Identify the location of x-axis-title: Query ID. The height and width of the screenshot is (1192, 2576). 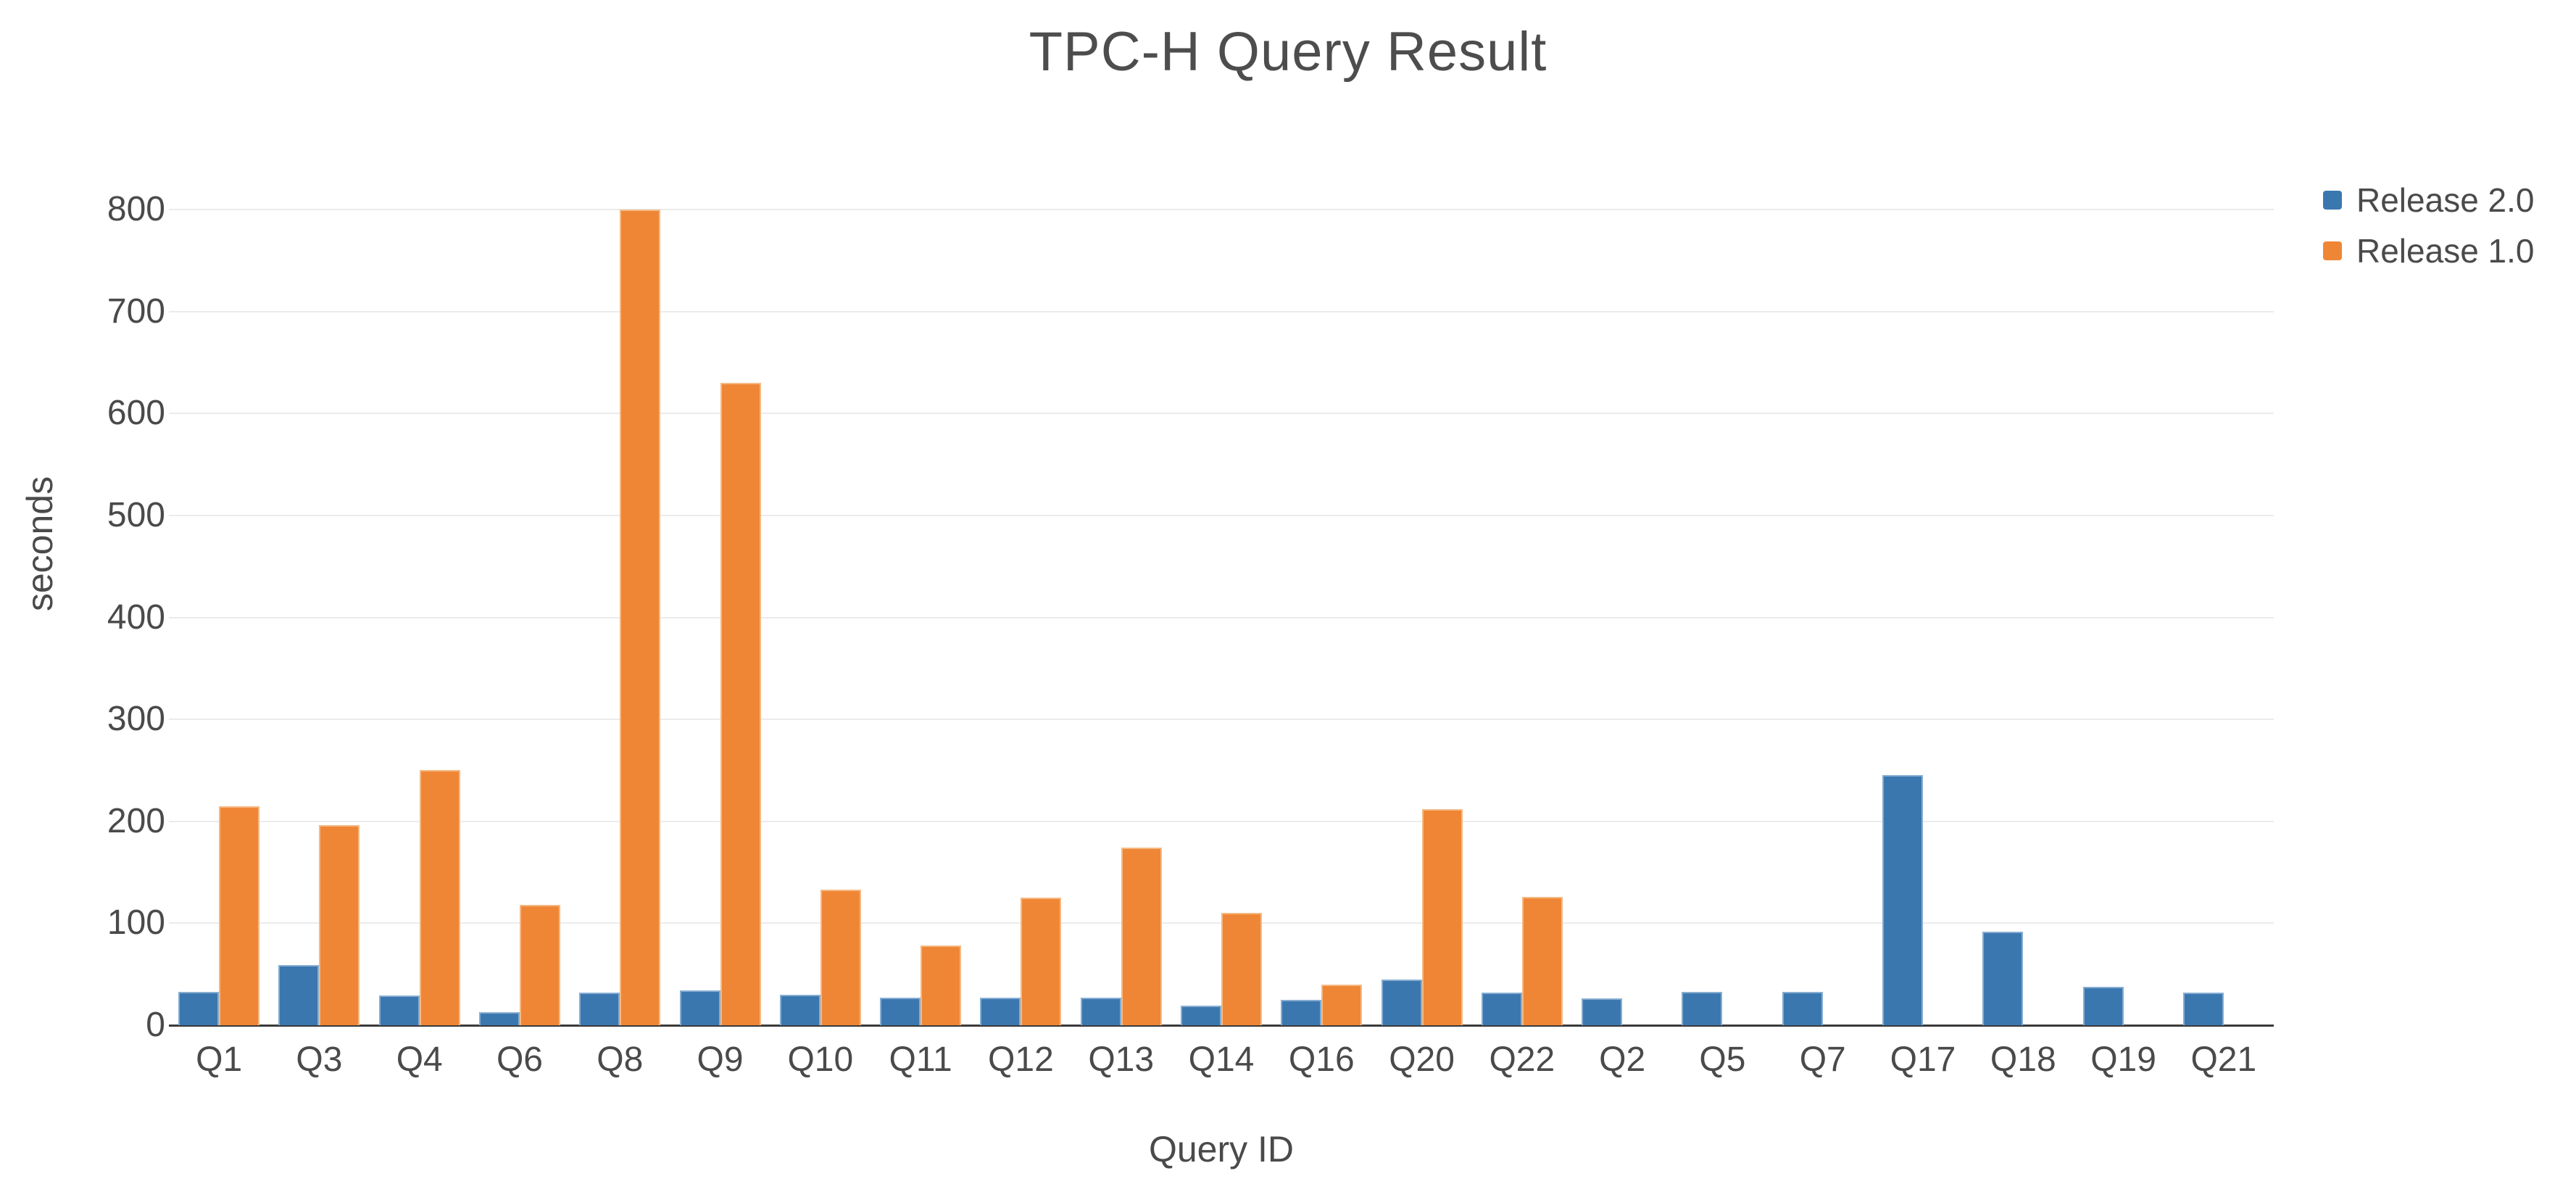
(1221, 1149).